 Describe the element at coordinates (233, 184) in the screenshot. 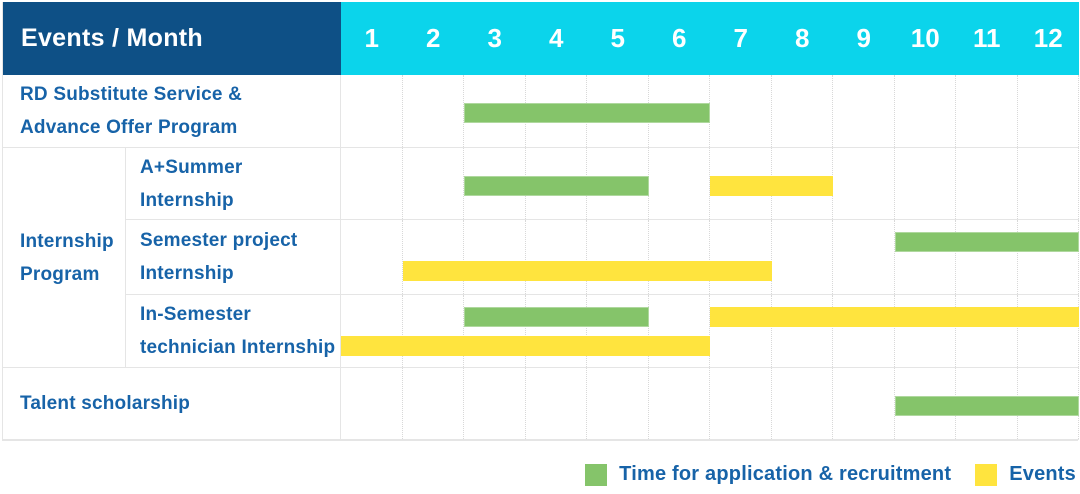

I see `row-label-a-plus-summer-internship: A+Summer Internship` at that location.